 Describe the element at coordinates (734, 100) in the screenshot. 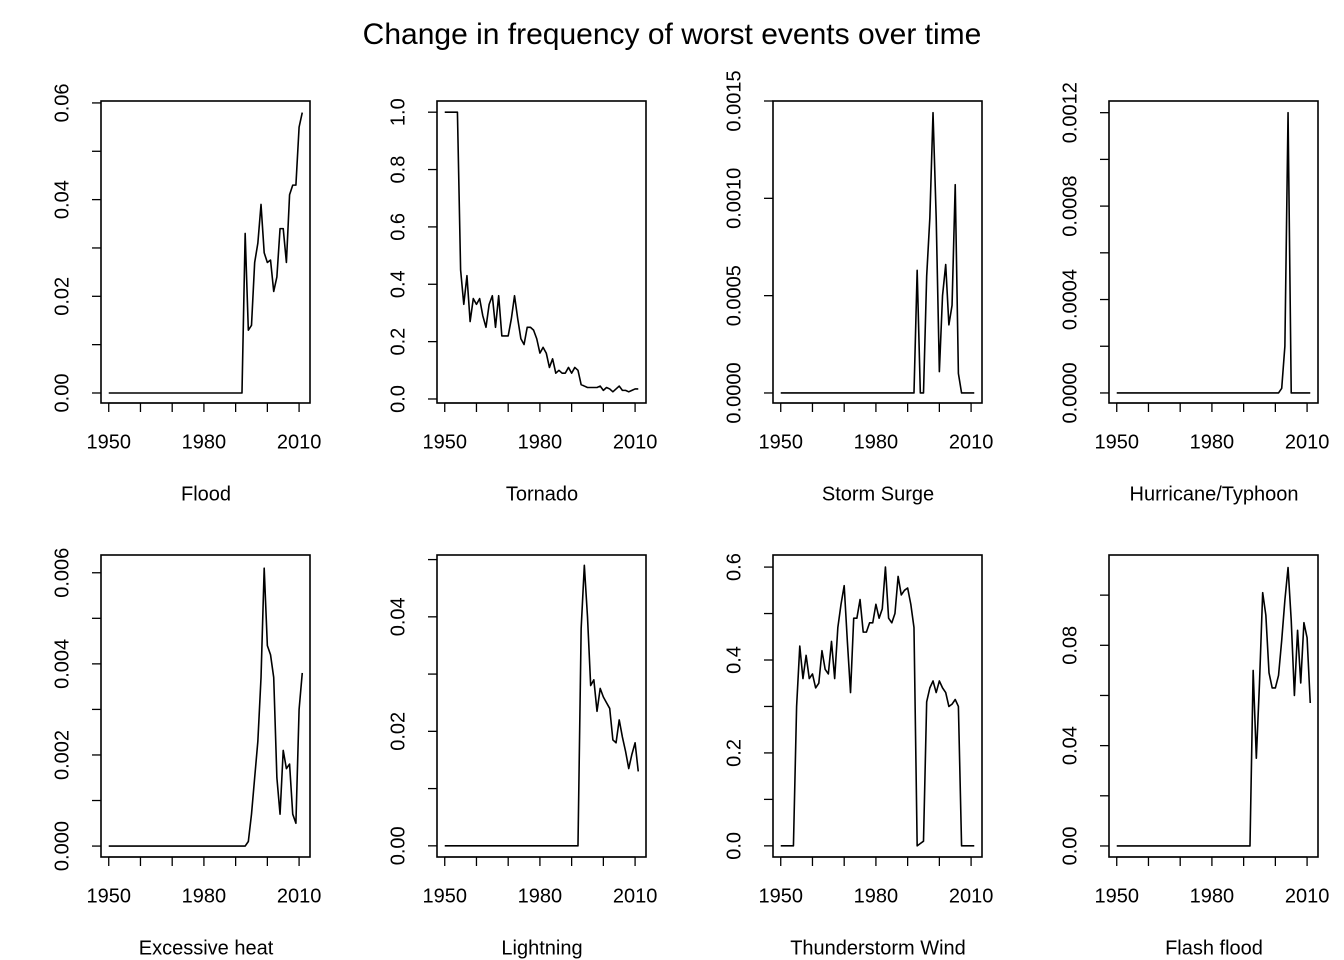

I see `y-tick-label: 0.0015` at that location.